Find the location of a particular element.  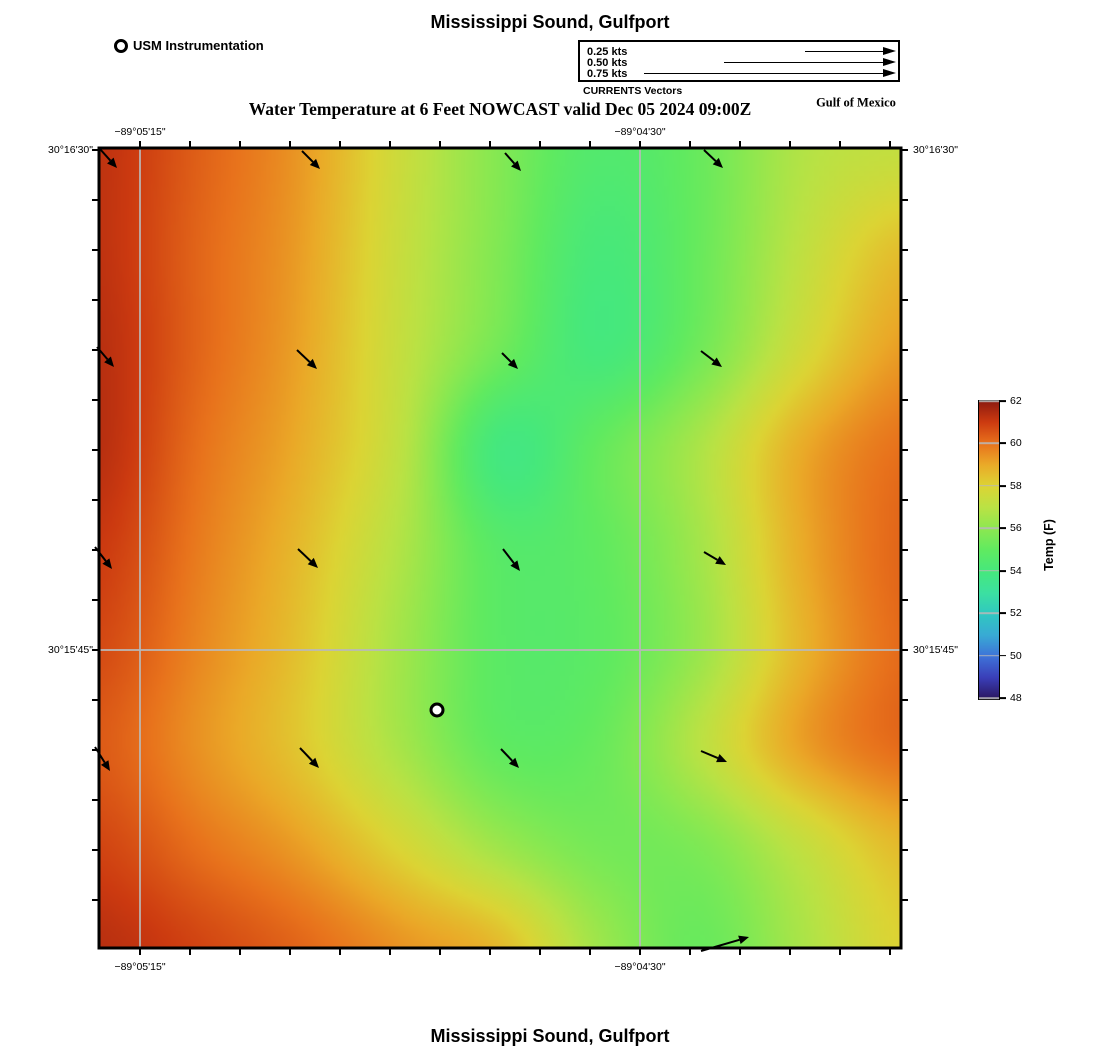

colorbar: 48 50 52 54 56 58 60 62 is located at coordinates (1000, 549).